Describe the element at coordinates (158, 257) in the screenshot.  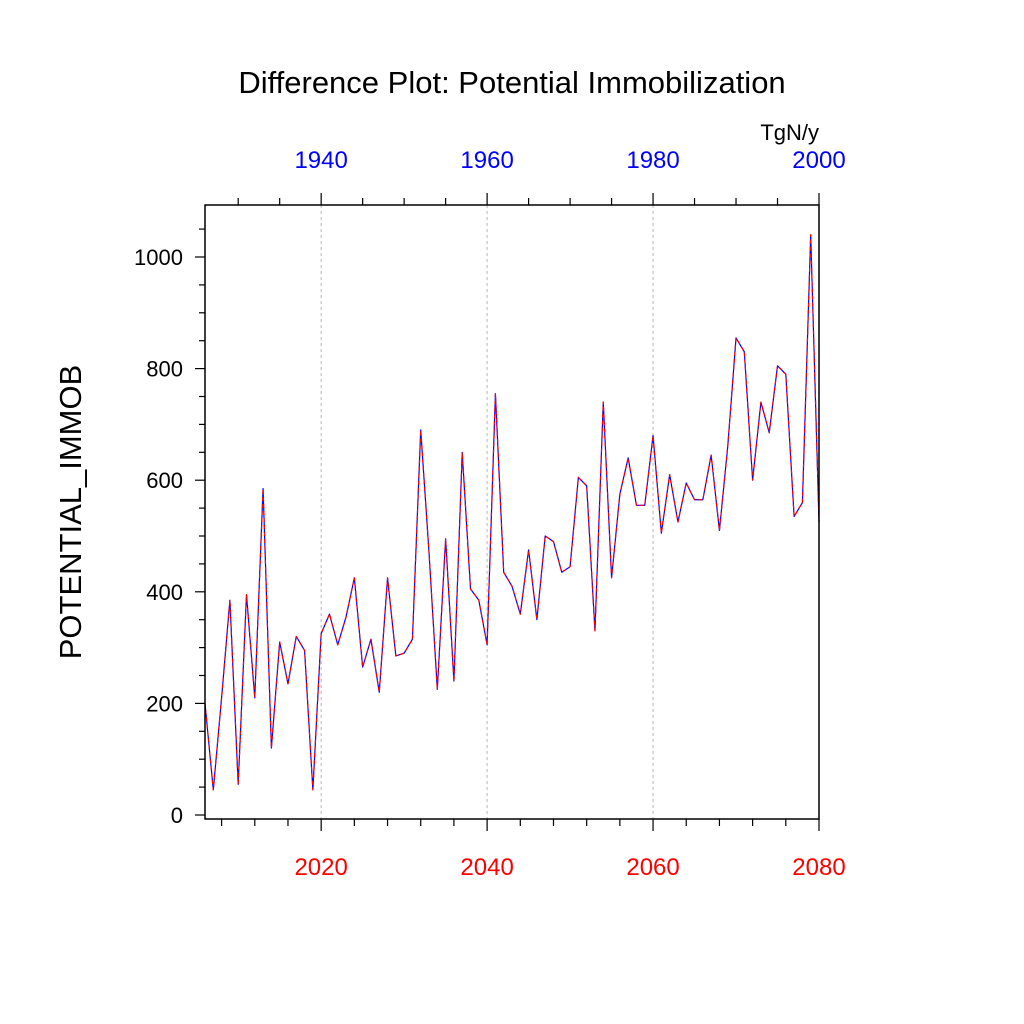
I see `y-tick-label: 1000` at that location.